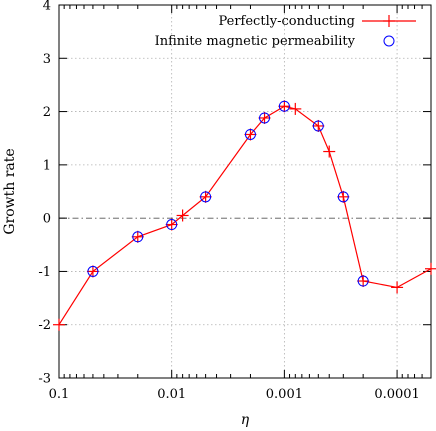  I want to click on y-tick-label: -1, so click(44, 272).